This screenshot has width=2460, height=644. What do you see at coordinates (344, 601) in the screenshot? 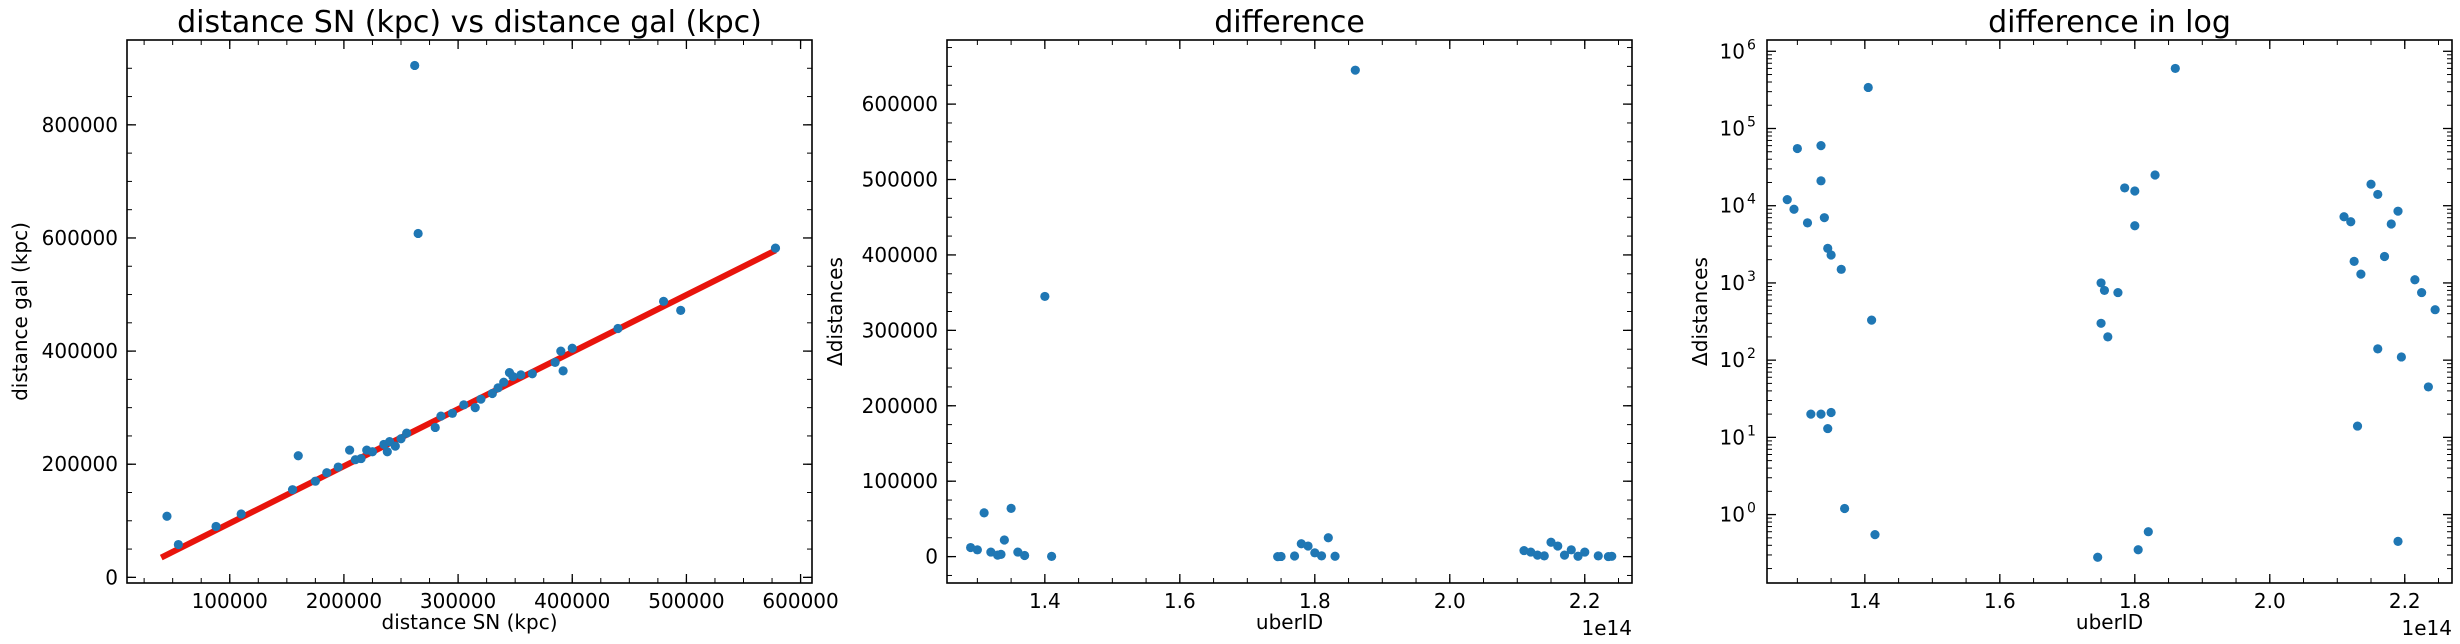
I see `x-tick-label: 200000` at bounding box center [344, 601].